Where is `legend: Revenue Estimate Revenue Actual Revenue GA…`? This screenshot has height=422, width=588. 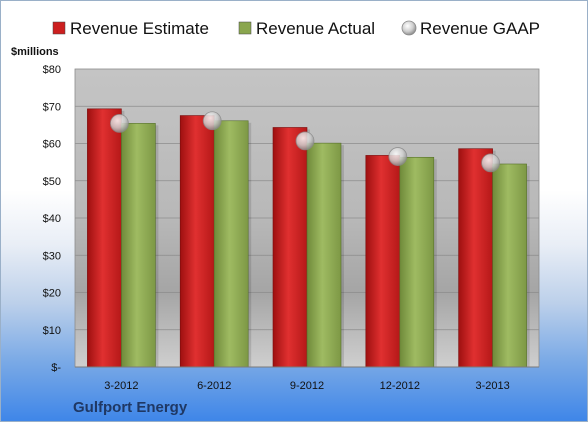 legend: Revenue Estimate Revenue Actual Revenue GA… is located at coordinates (296, 28).